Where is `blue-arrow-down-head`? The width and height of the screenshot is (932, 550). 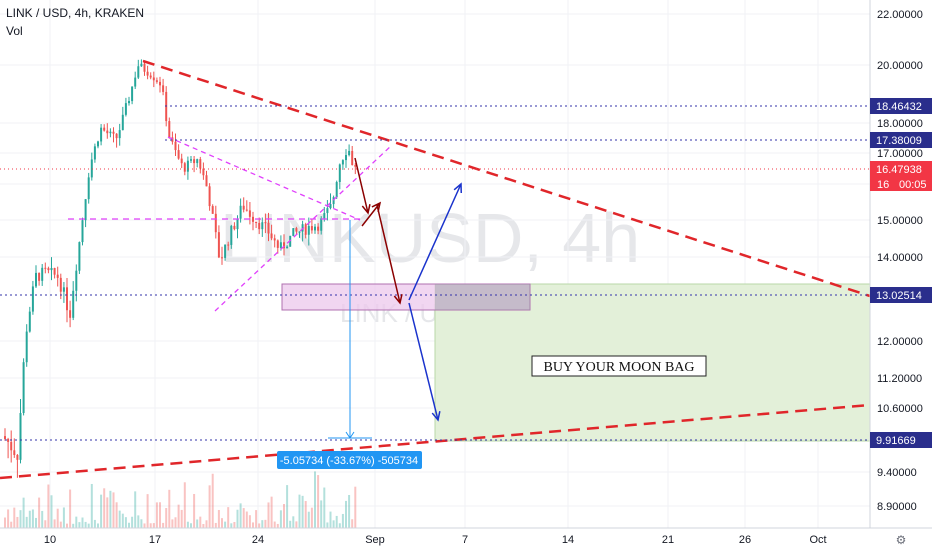 blue-arrow-down-head is located at coordinates (436, 416).